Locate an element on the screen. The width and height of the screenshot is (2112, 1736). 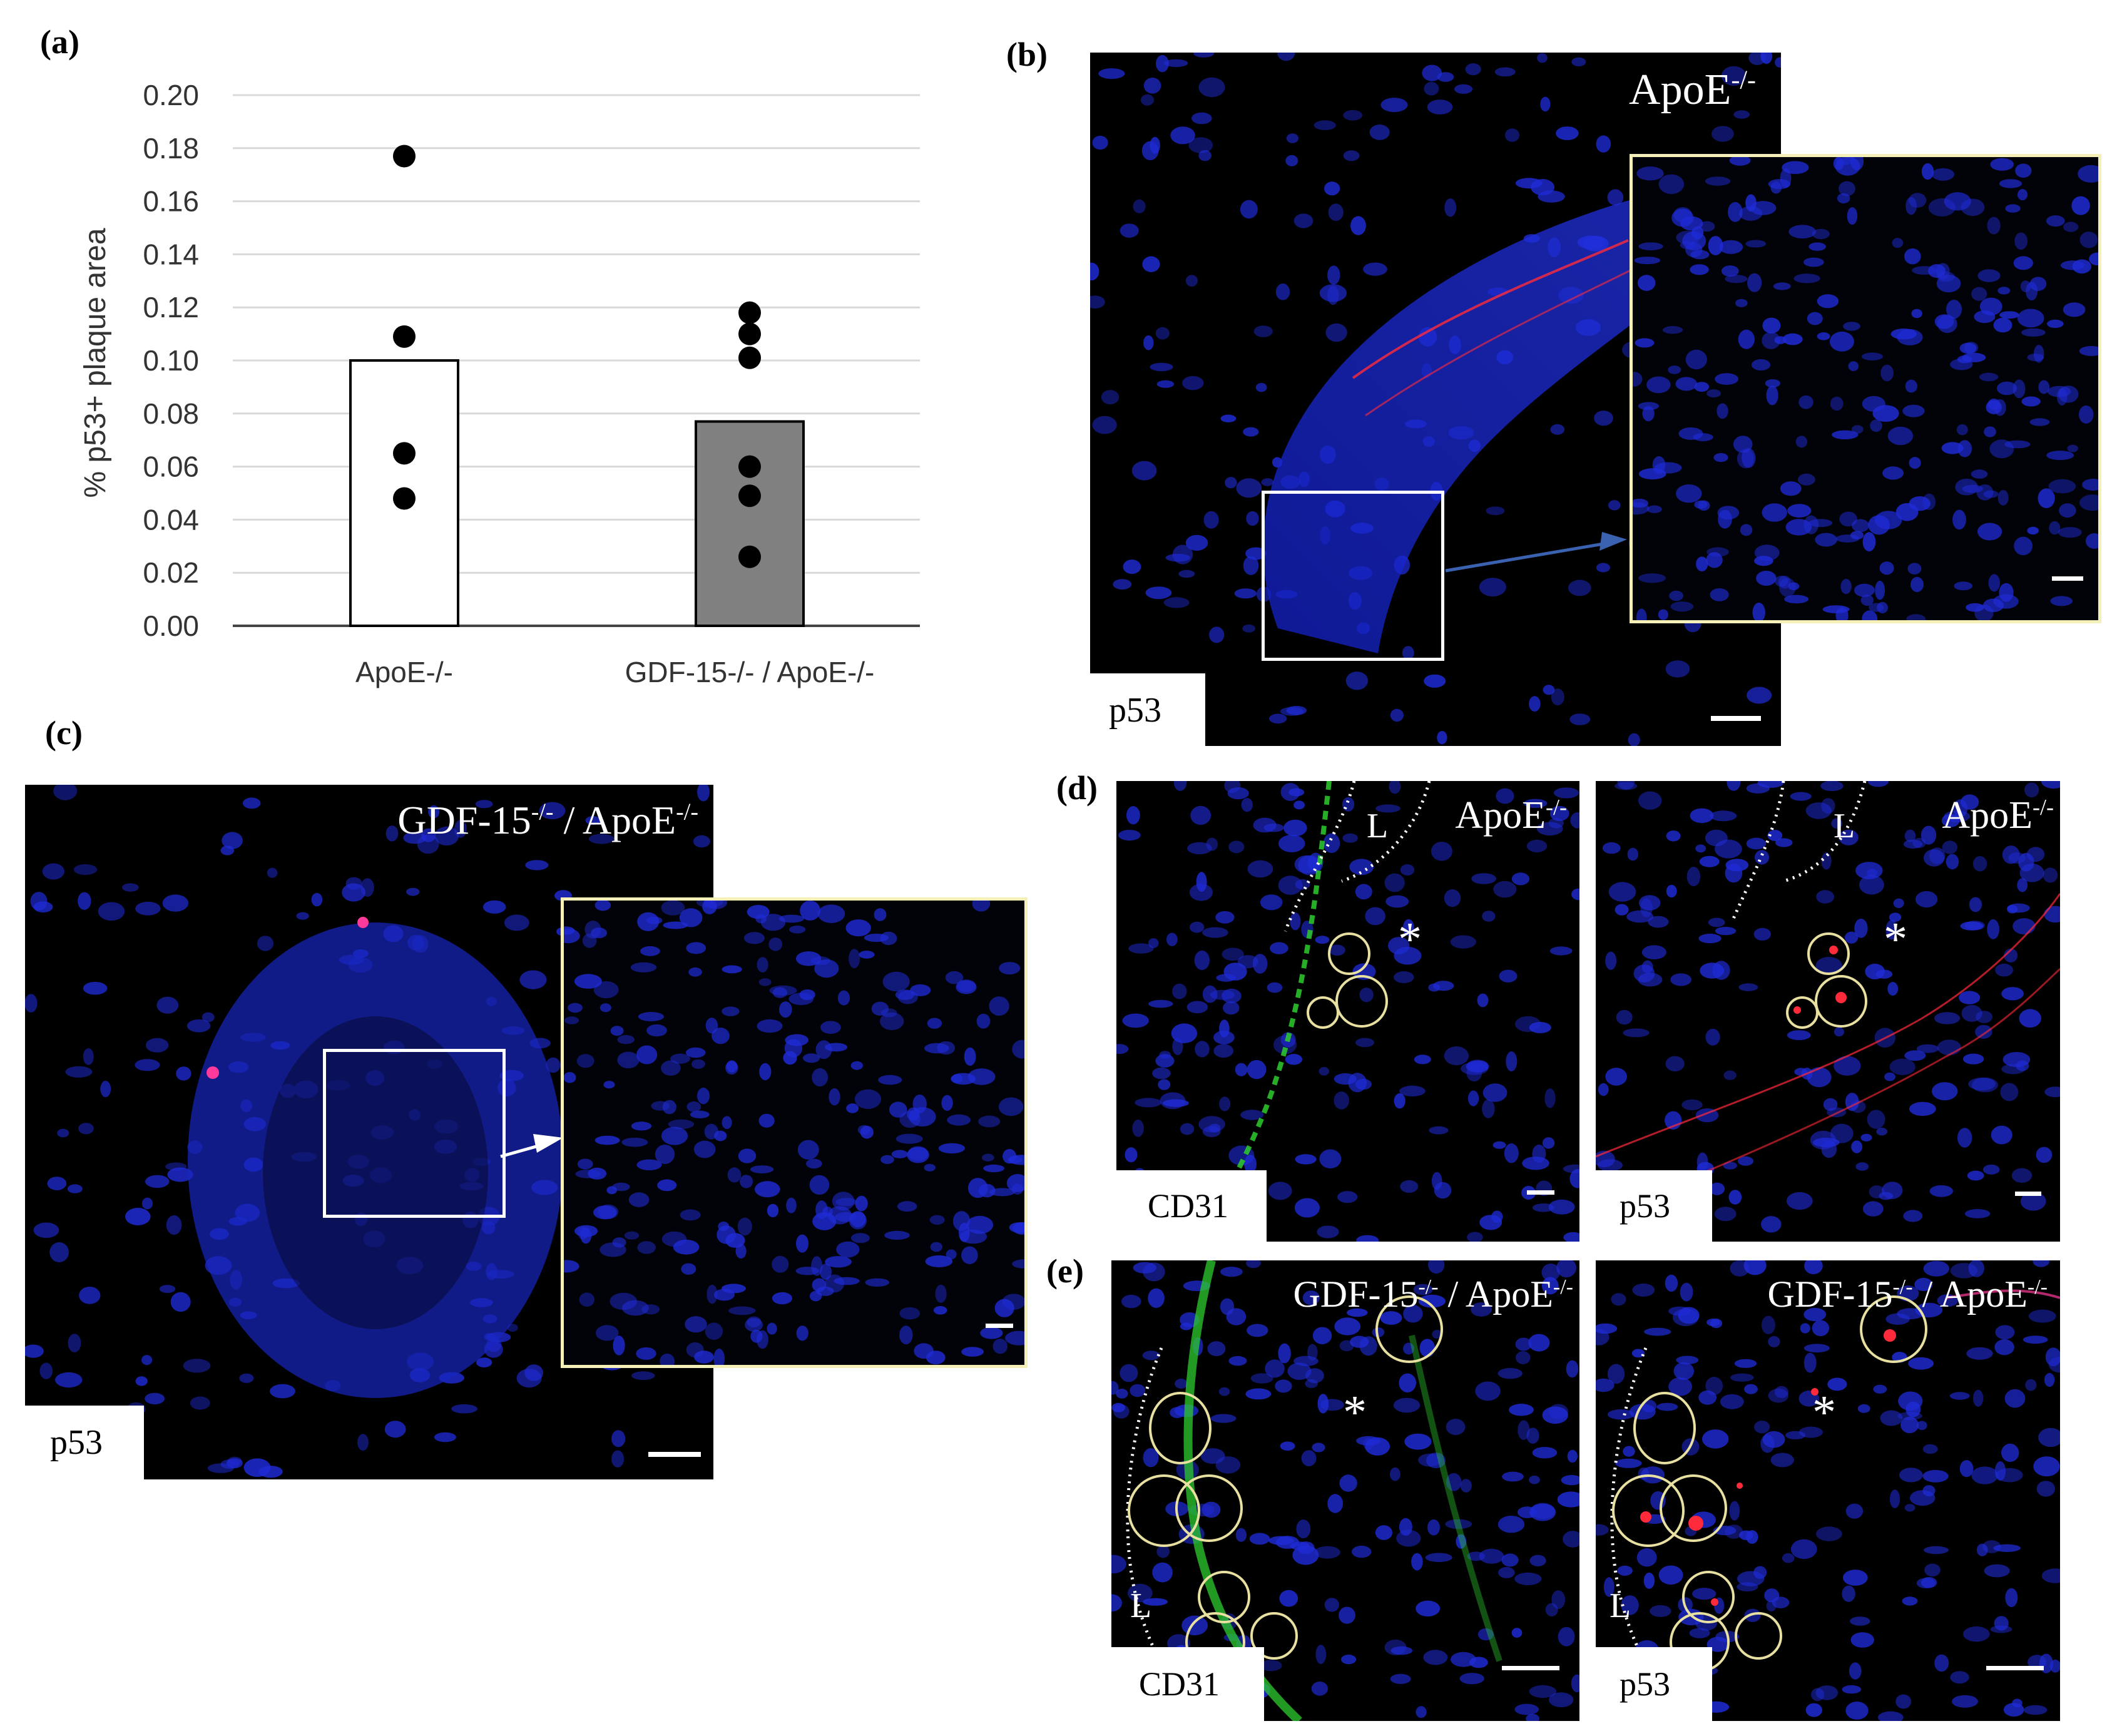
y-axis-label: % p53+ plaque area is located at coordinates (95, 363).